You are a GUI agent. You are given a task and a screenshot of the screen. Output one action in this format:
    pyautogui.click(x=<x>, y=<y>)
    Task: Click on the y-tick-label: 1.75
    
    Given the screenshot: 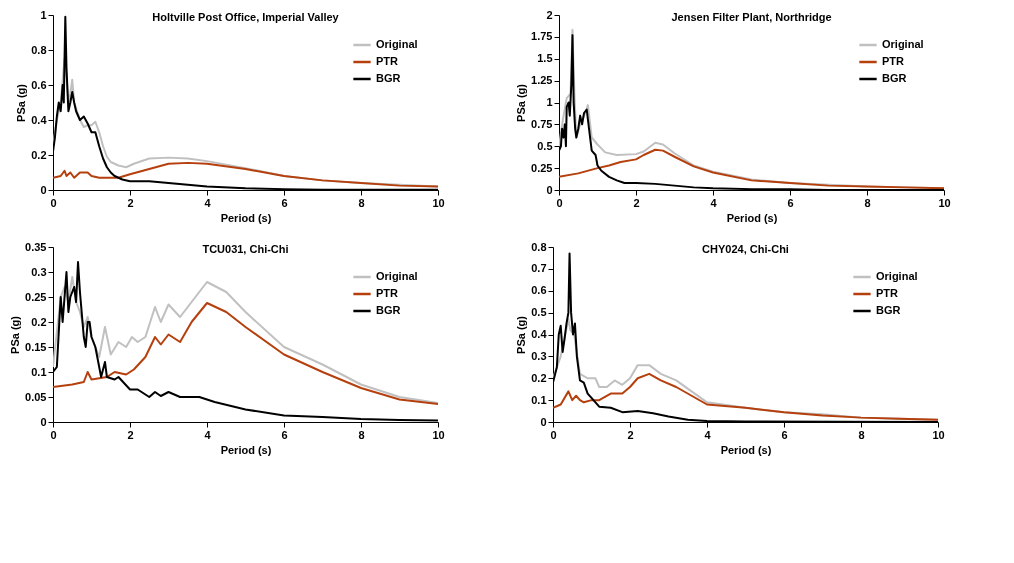 What is the action you would take?
    pyautogui.click(x=542, y=36)
    